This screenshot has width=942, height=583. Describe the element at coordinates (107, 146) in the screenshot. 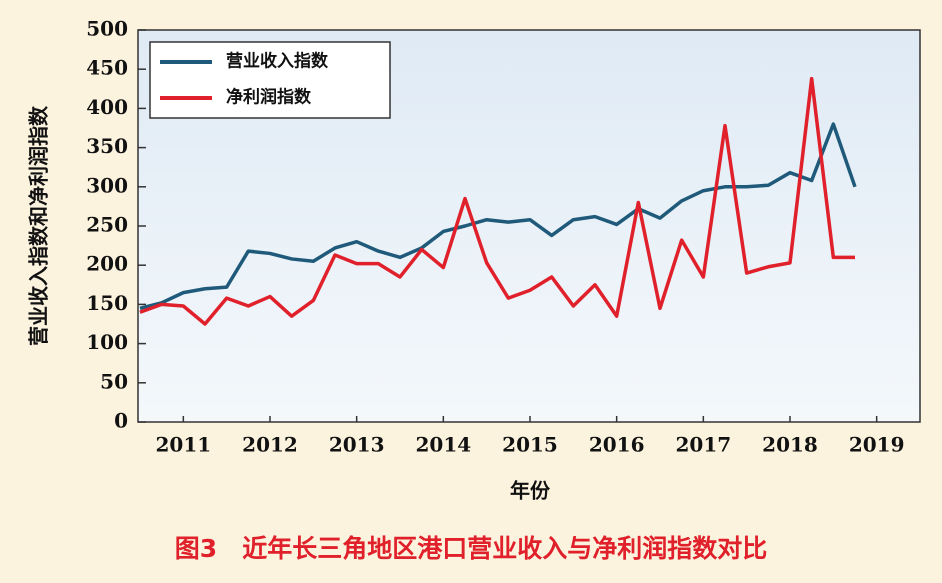

I see `y-tick-label: 350` at that location.